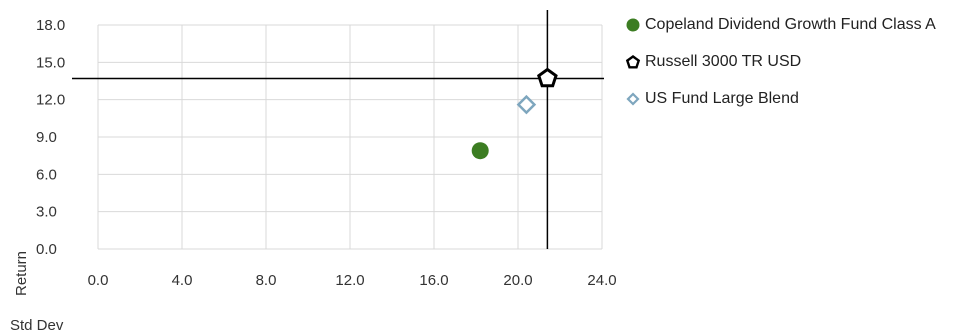 The width and height of the screenshot is (974, 335). Describe the element at coordinates (46, 174) in the screenshot. I see `y-tick-label: 6.0` at that location.